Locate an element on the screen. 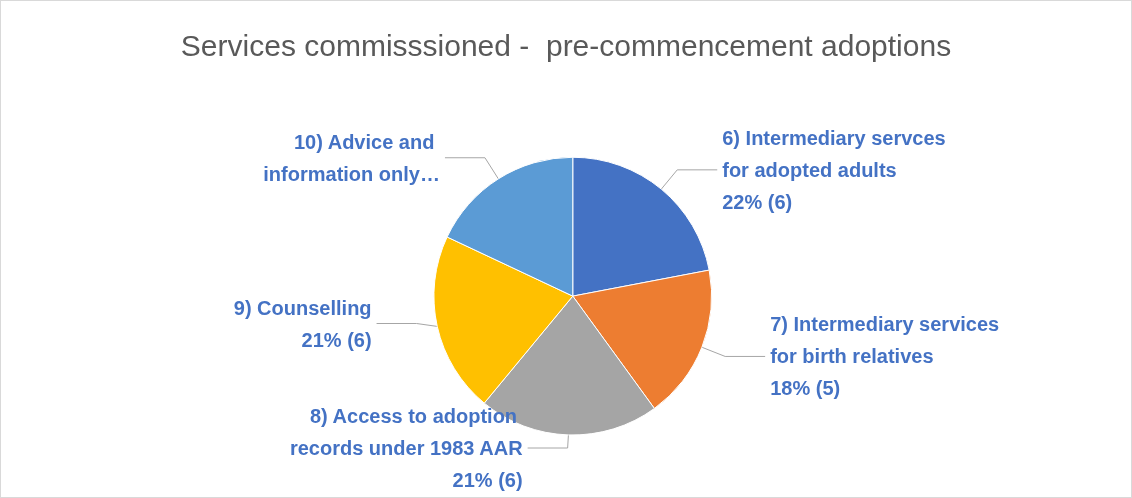  slice-label: 8) Access to adoption records under 1983 AAR is located at coordinates (406, 432).